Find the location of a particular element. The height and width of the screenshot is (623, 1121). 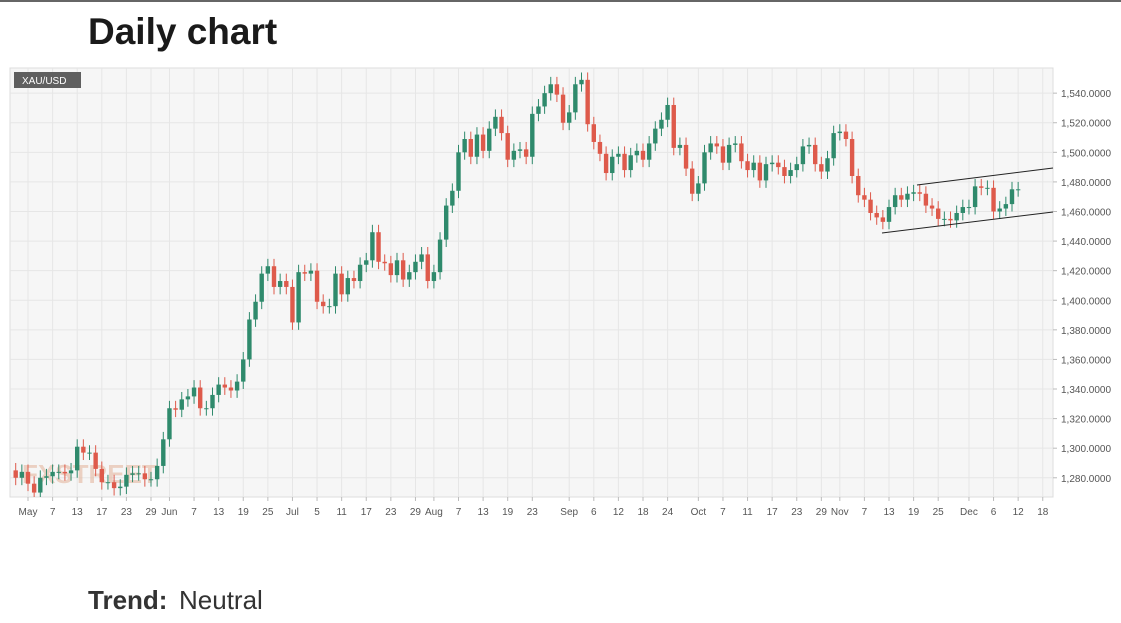

x-tick-label: 24 is located at coordinates (668, 512).